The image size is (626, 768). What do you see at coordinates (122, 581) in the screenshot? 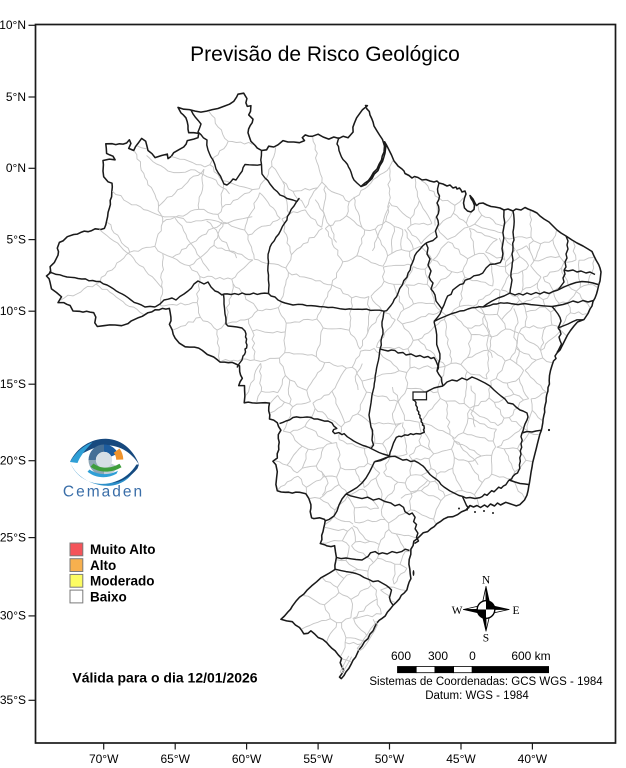
I see `svg-text: Moderado` at bounding box center [122, 581].